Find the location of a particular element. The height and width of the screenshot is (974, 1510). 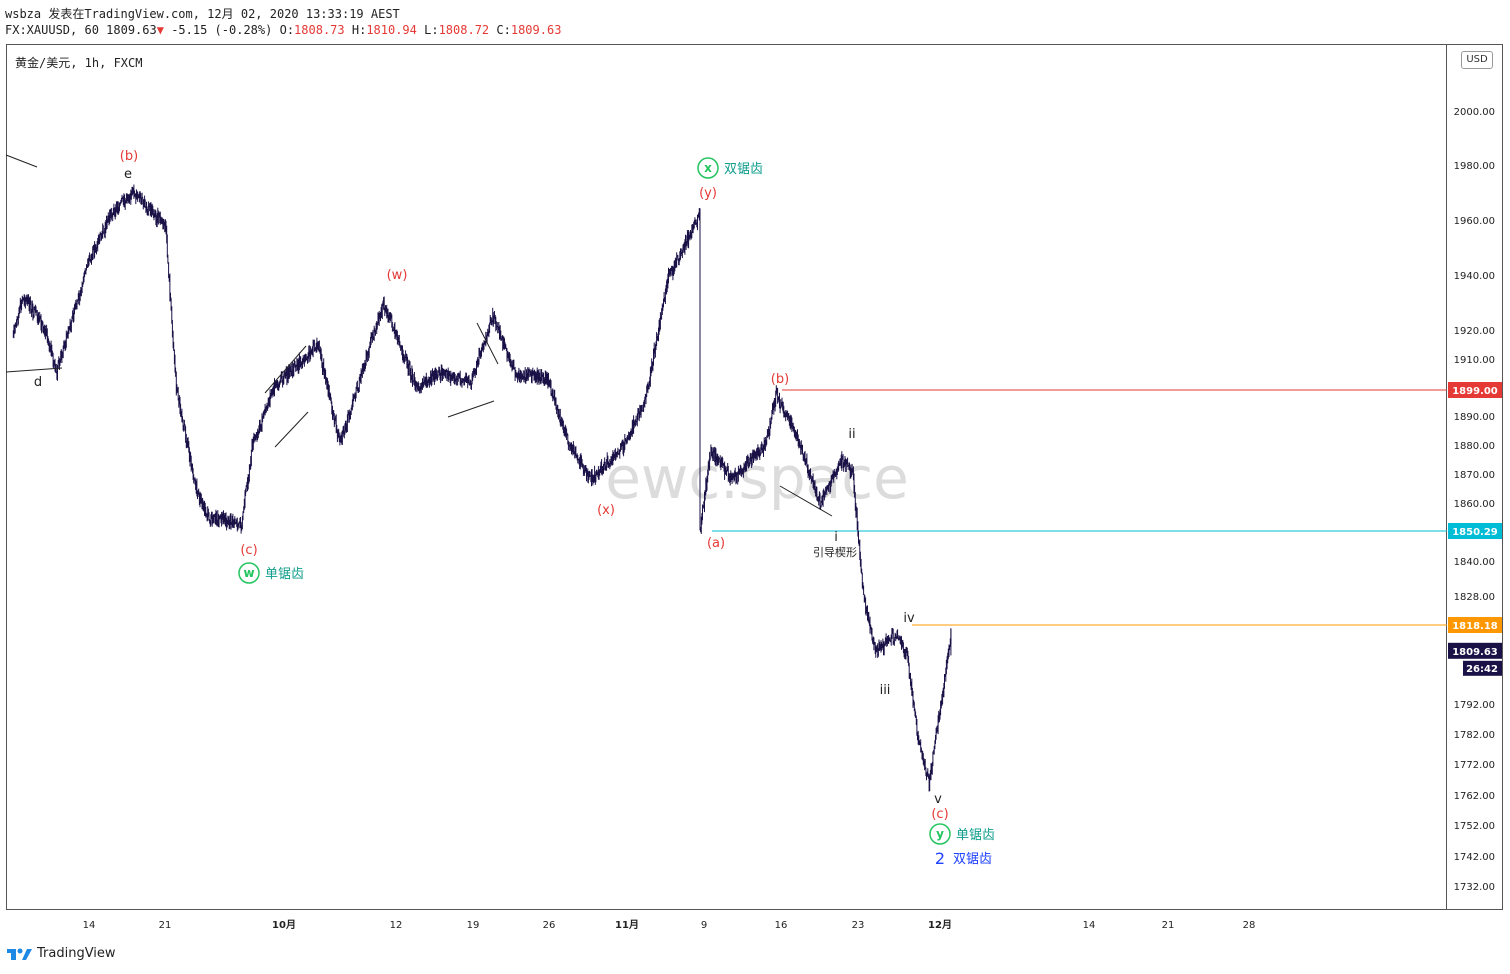

price-tag-1899.00: 1899.00 is located at coordinates (1475, 391).